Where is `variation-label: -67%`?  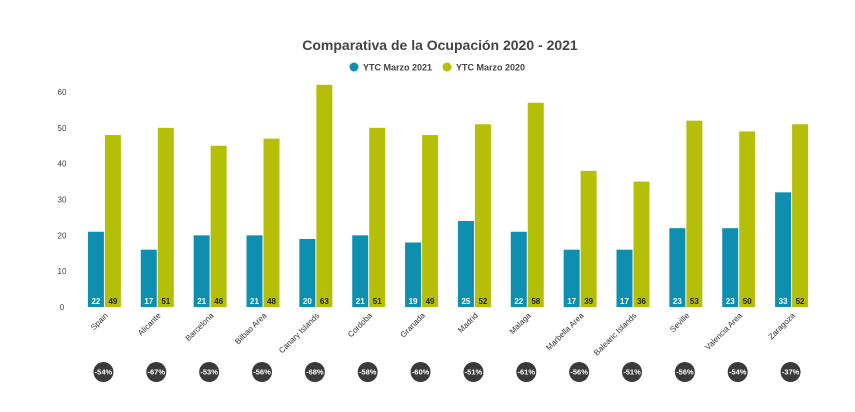
variation-label: -67% is located at coordinates (157, 372).